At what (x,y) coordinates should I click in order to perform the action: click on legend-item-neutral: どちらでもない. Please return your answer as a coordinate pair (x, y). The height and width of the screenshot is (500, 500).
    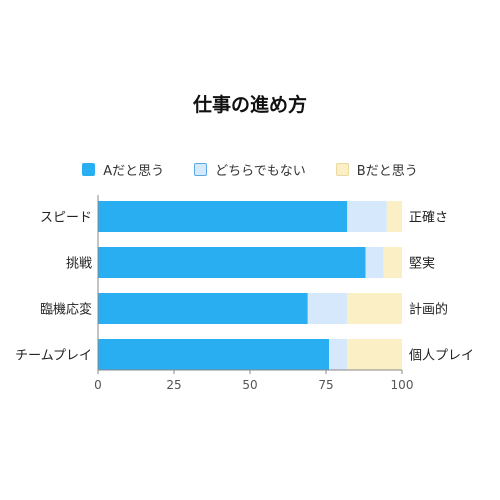
    Looking at the image, I should click on (250, 169).